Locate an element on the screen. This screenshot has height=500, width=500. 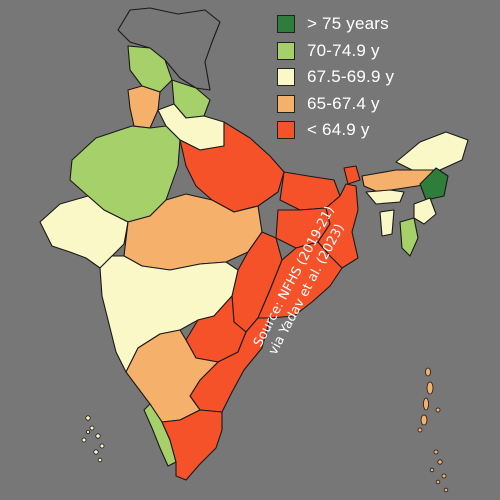
legend-label: 67.5-69.9 y is located at coordinates (351, 77).